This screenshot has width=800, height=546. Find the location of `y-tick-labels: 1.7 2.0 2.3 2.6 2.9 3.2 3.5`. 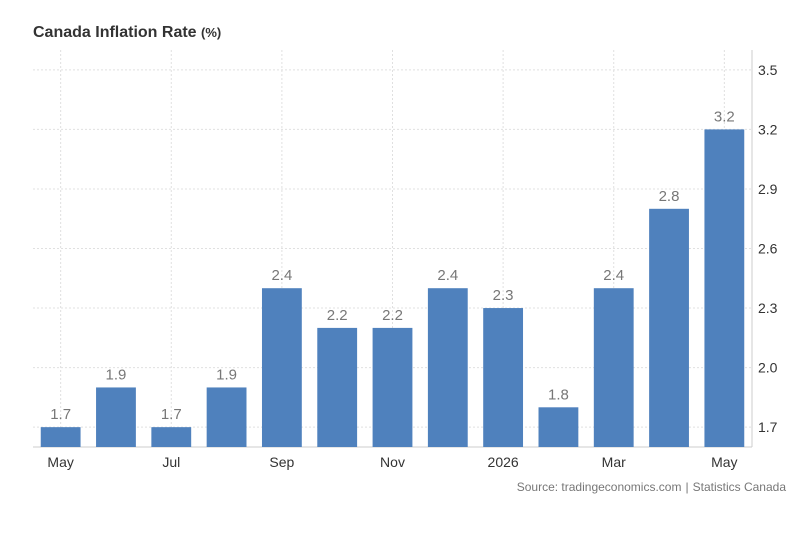

y-tick-labels: 1.7 2.0 2.3 2.6 2.9 3.2 3.5 is located at coordinates (768, 248).